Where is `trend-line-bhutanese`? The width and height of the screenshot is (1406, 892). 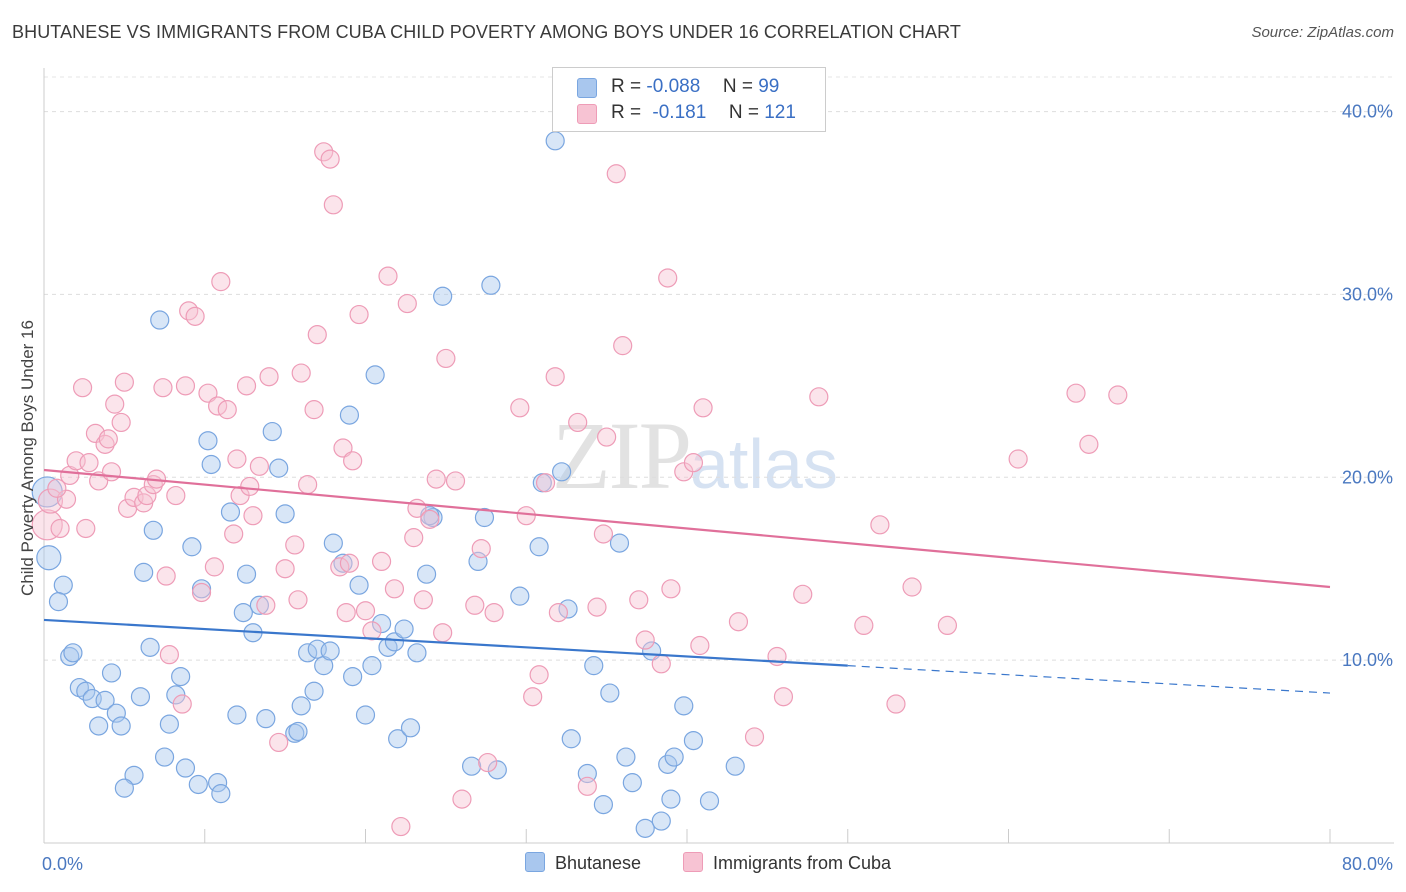 trend-line-bhutanese is located at coordinates (445, 642).